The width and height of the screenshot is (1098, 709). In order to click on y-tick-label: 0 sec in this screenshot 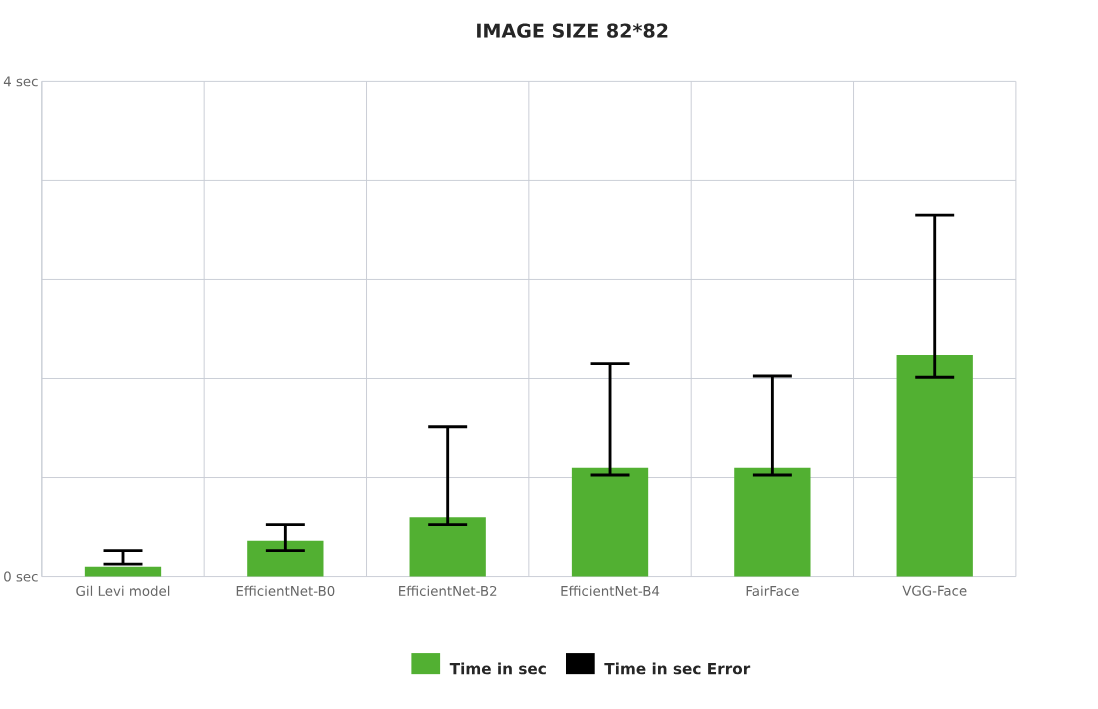, I will do `click(21, 576)`.